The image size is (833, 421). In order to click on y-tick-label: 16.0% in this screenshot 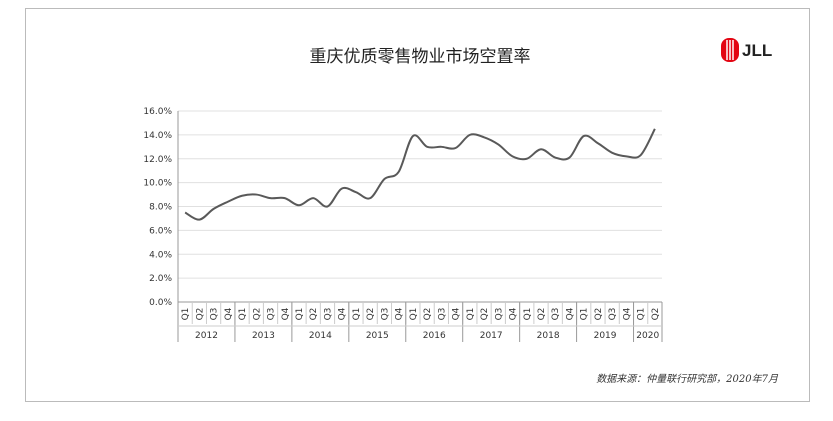, I will do `click(157, 112)`.